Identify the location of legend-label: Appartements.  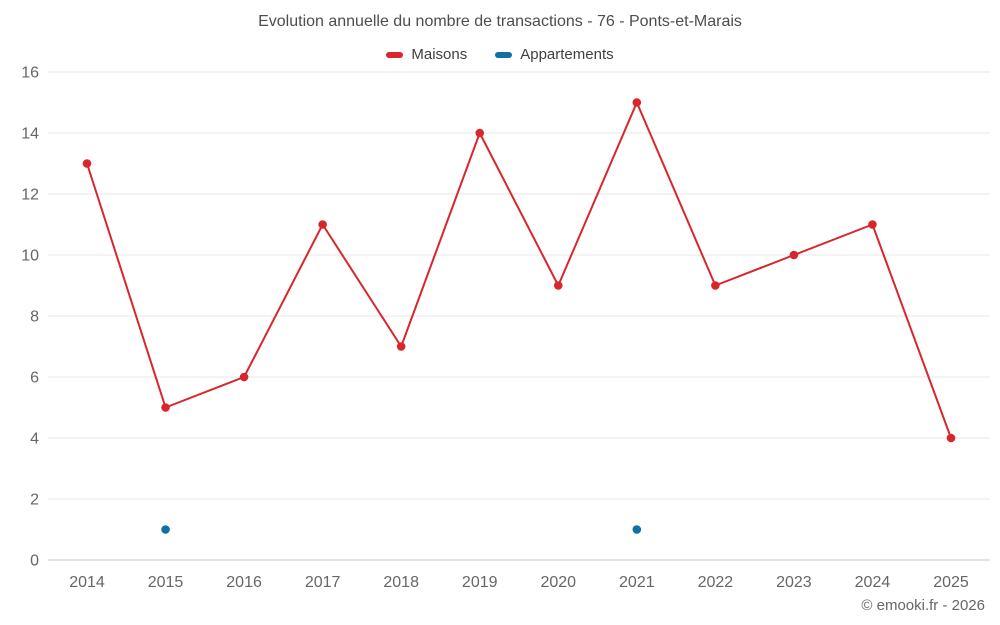
(567, 54).